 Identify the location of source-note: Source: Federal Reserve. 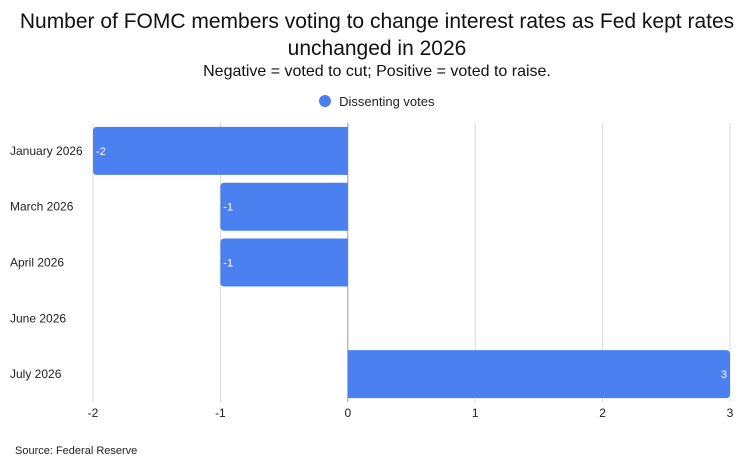
(76, 451).